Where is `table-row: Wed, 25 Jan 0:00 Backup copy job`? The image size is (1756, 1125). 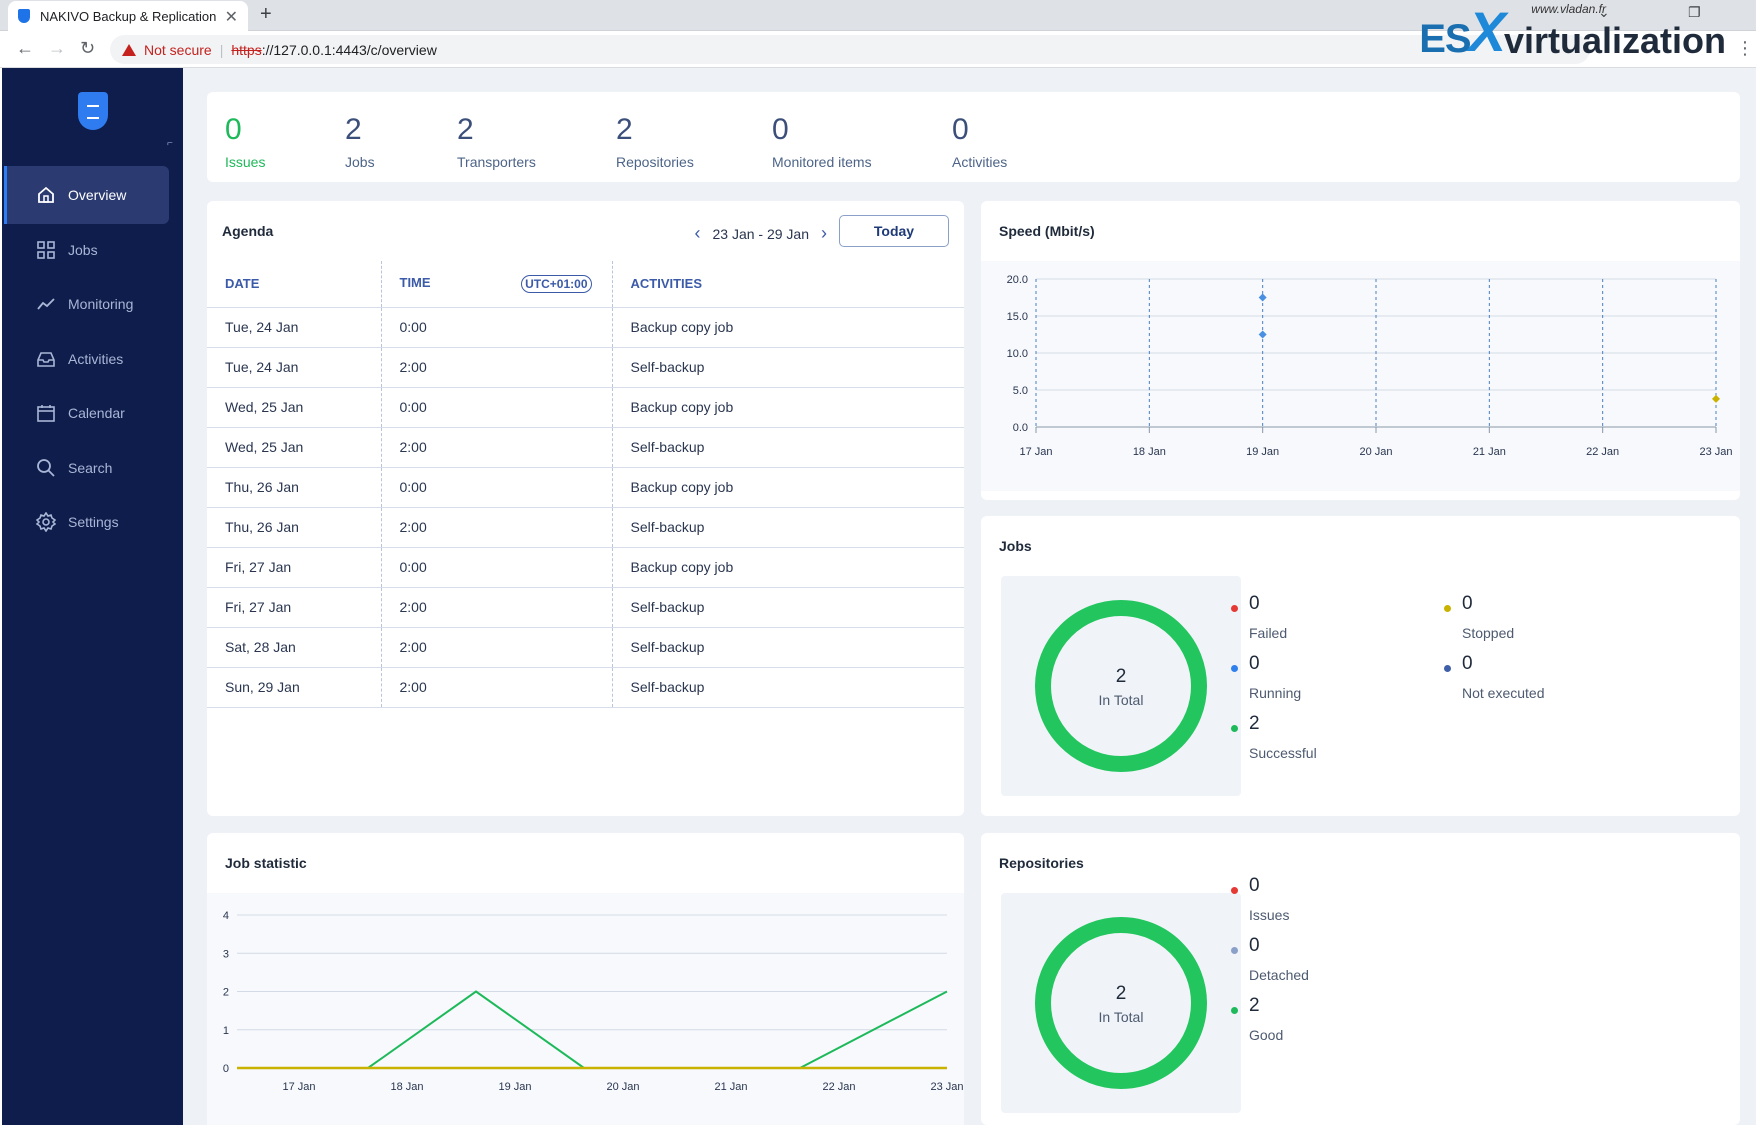
table-row: Wed, 25 Jan 0:00 Backup copy job is located at coordinates (585, 407).